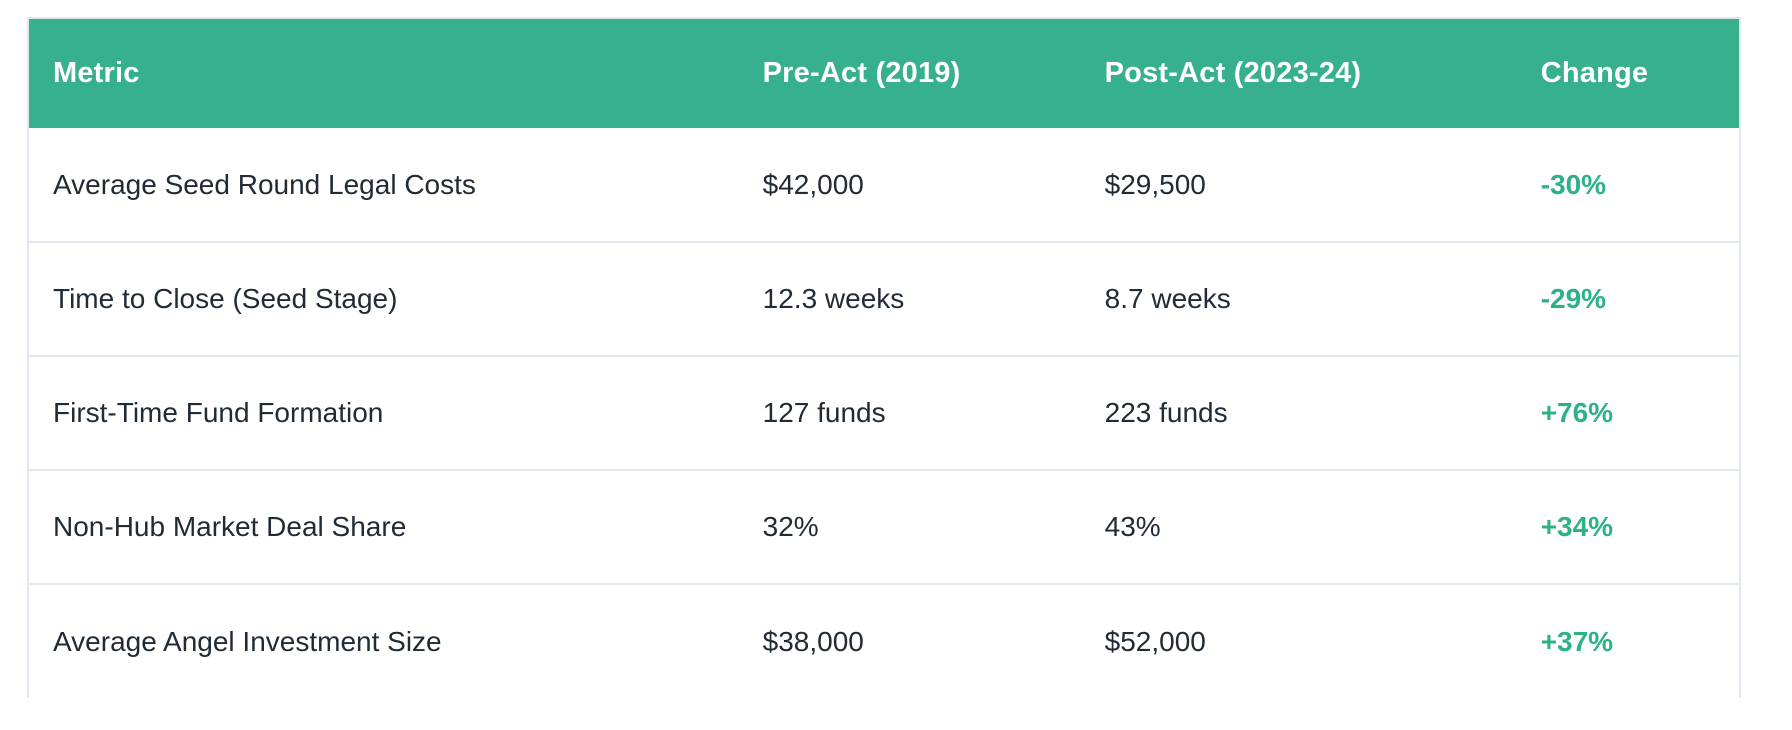  Describe the element at coordinates (1627, 527) in the screenshot. I see `cell-change-value: +34%` at that location.